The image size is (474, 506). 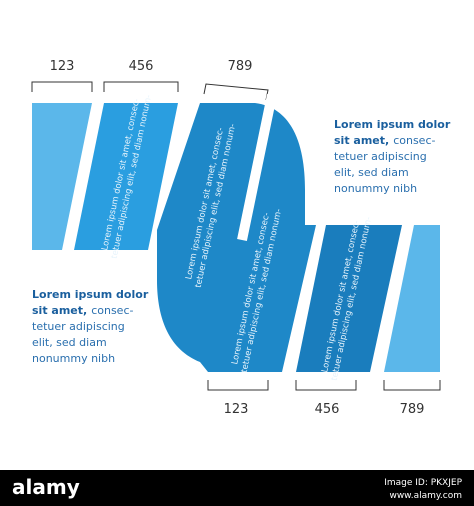 What do you see at coordinates (62, 66) in the screenshot?
I see `top-label: 123` at bounding box center [62, 66].